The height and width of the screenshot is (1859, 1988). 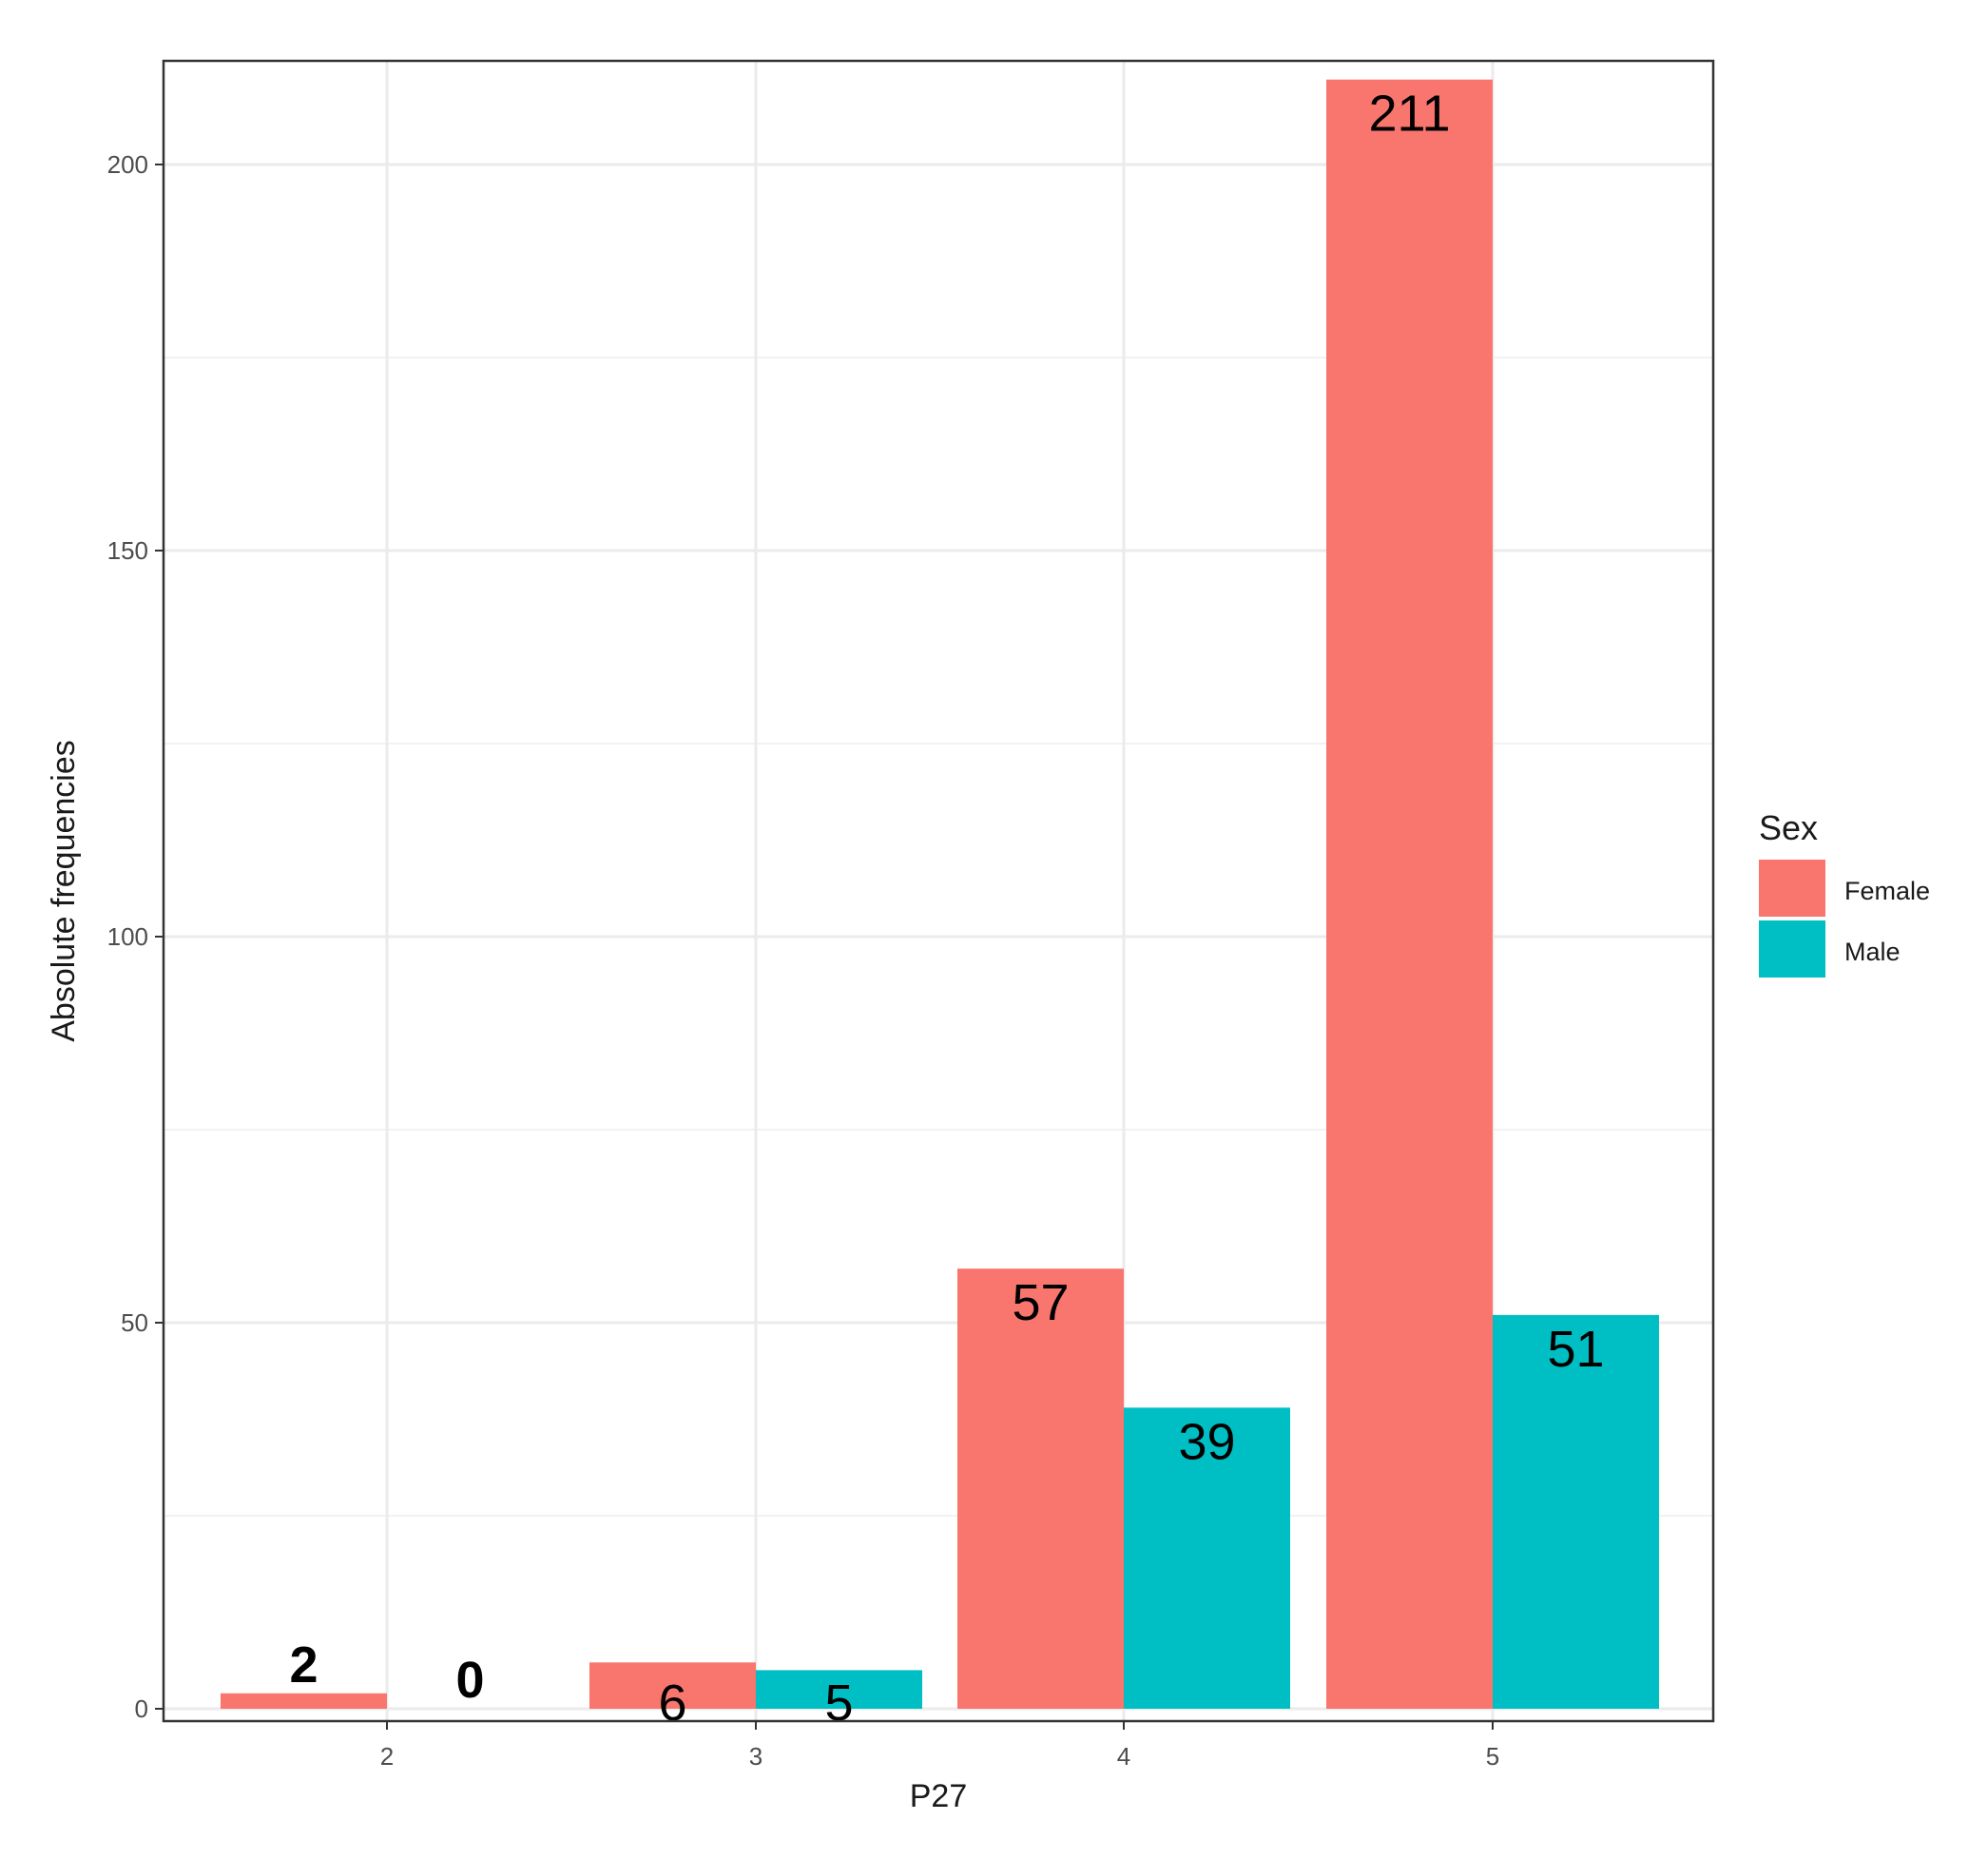 What do you see at coordinates (127, 550) in the screenshot?
I see `y-tick-label: 150` at bounding box center [127, 550].